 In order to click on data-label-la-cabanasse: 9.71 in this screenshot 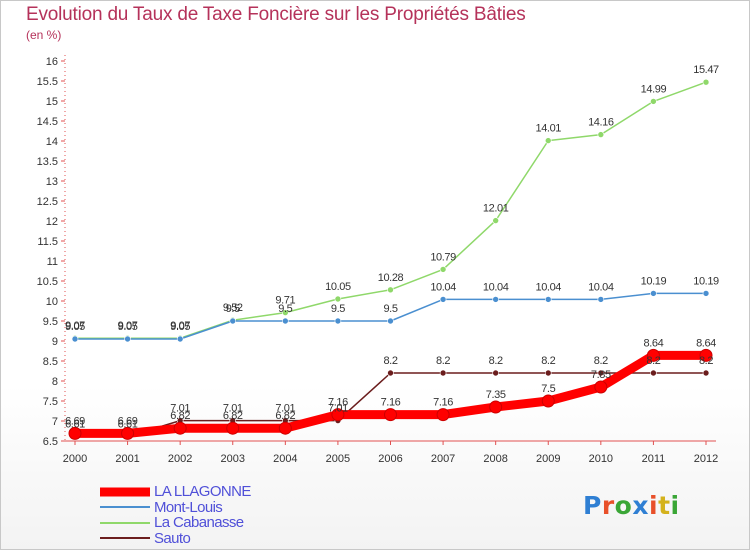, I will do `click(285, 301)`.